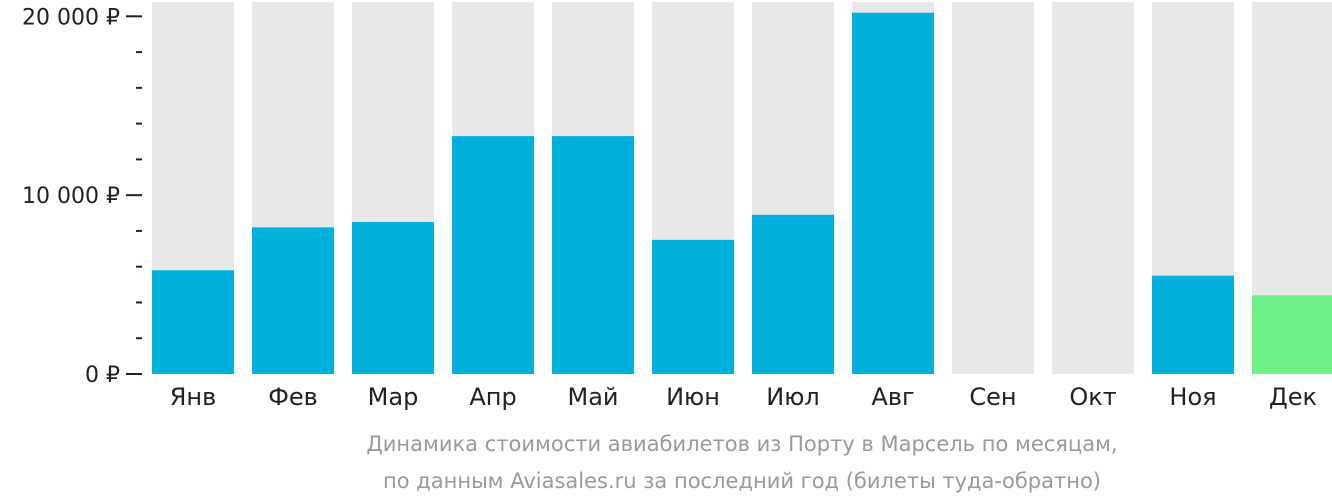 The image size is (1332, 502). I want to click on x-tick-label: Май, so click(592, 397).